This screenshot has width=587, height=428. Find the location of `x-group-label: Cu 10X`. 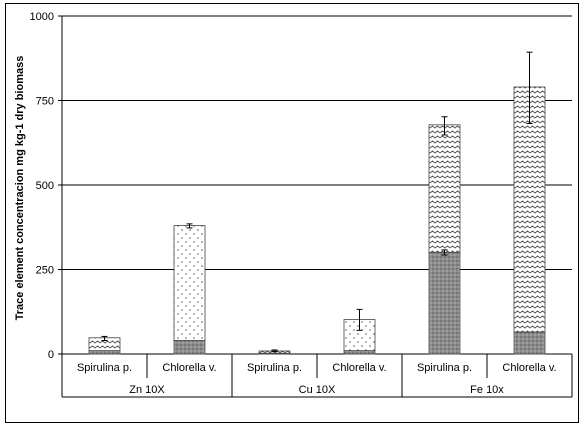

x-group-label: Cu 10X is located at coordinates (317, 390).